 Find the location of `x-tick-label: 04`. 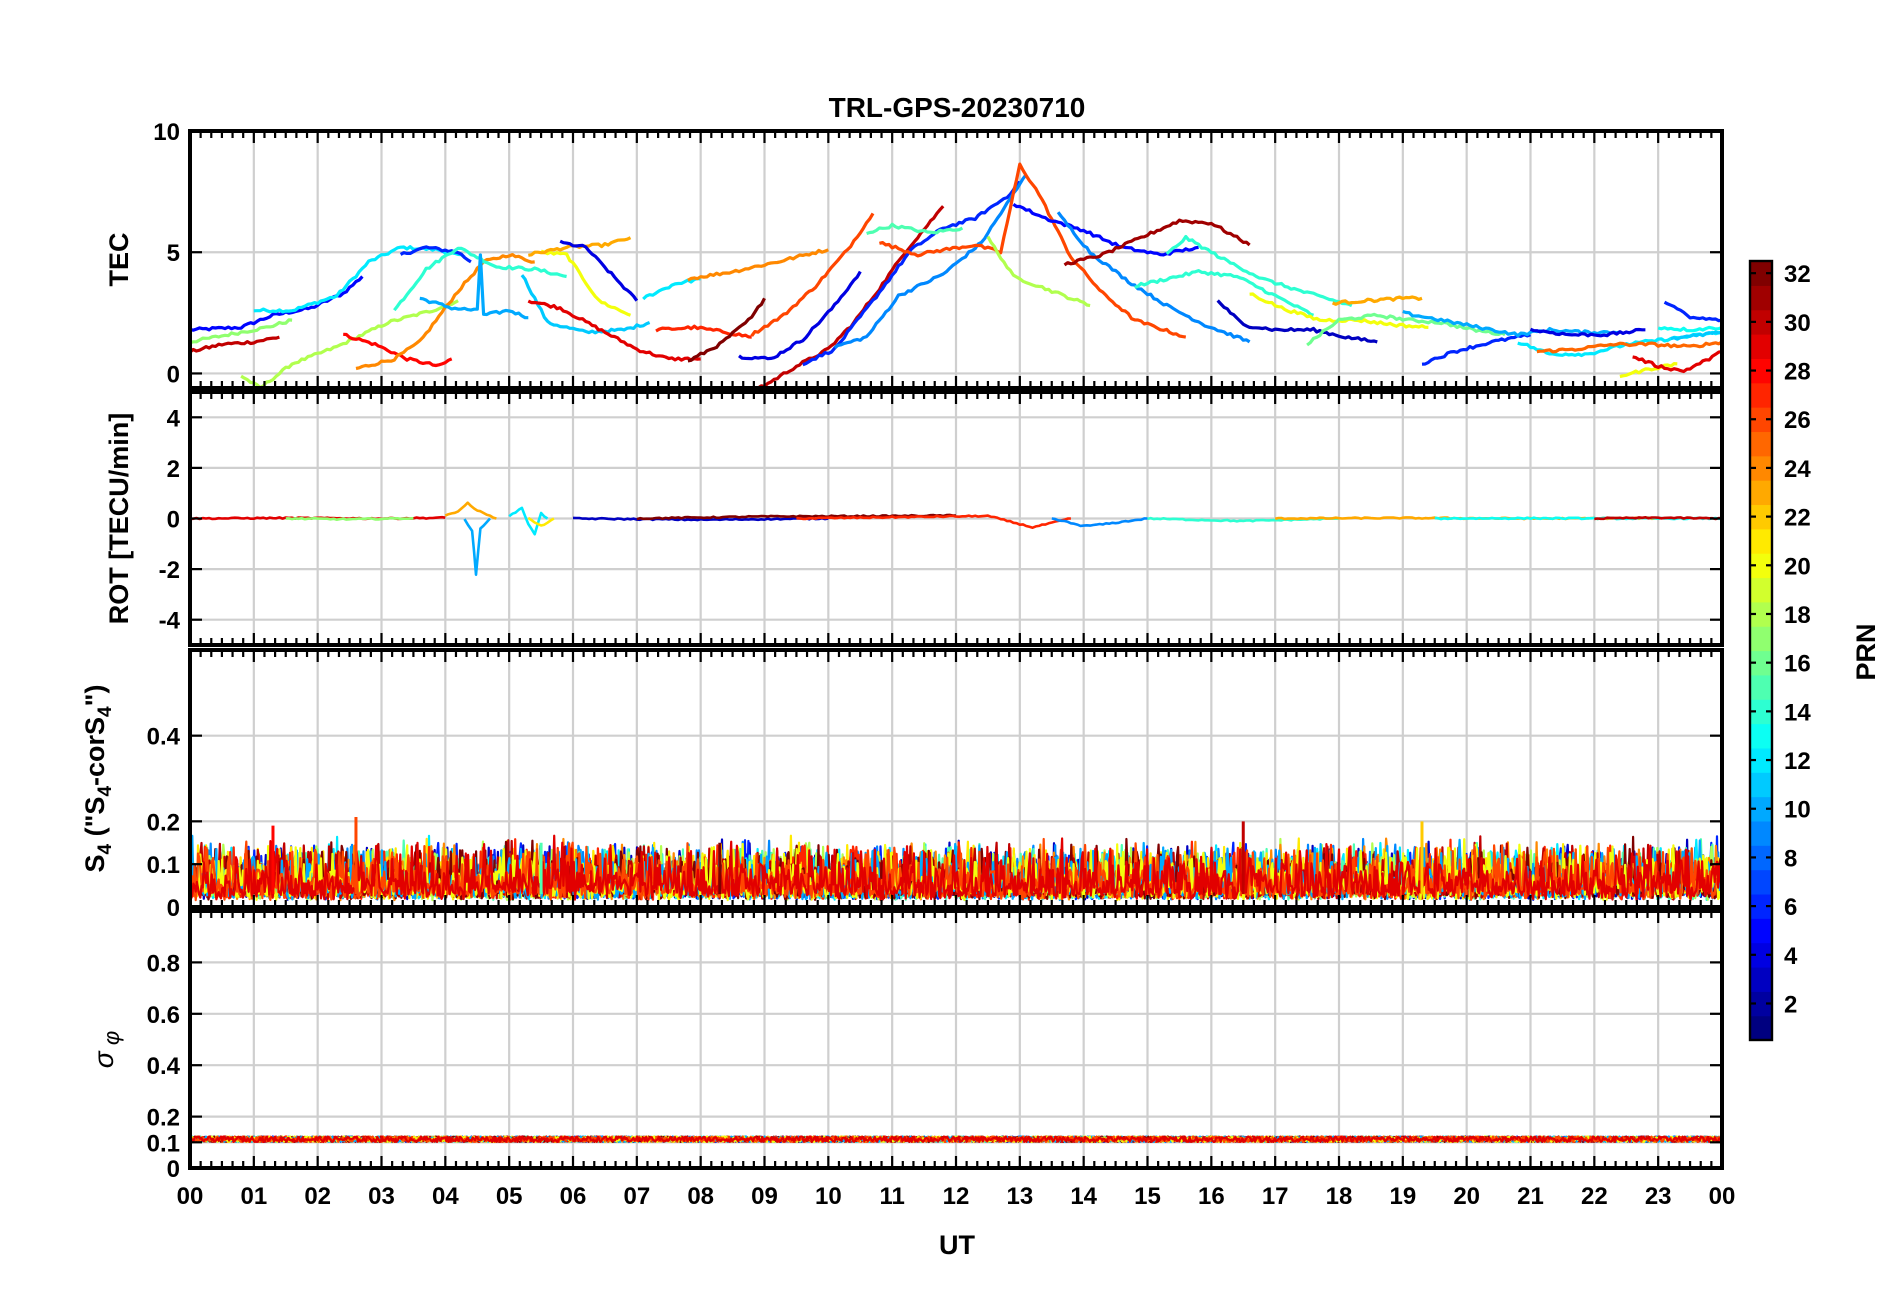

x-tick-label: 04 is located at coordinates (445, 1196).